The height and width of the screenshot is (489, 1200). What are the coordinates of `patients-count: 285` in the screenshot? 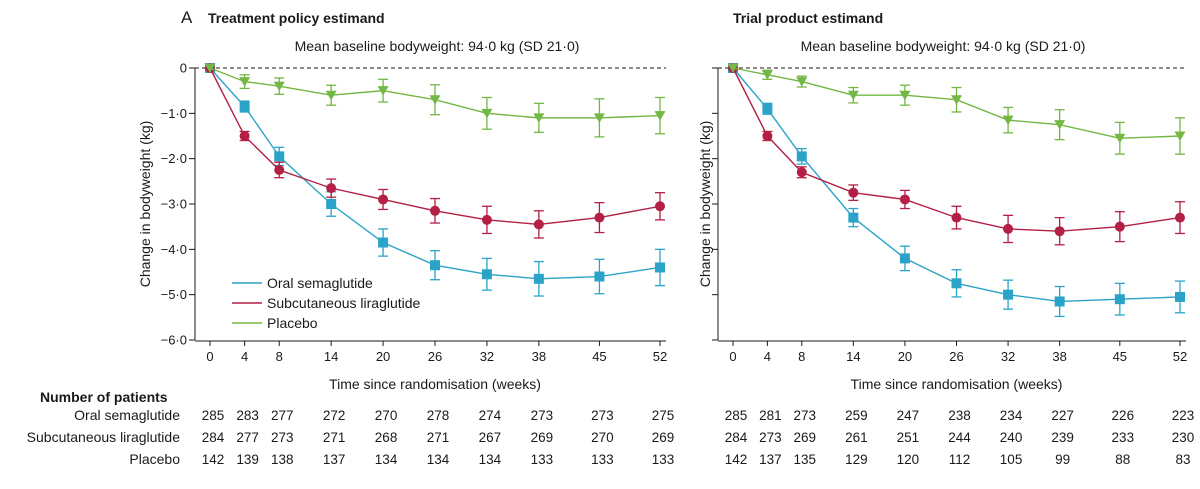 It's located at (736, 415).